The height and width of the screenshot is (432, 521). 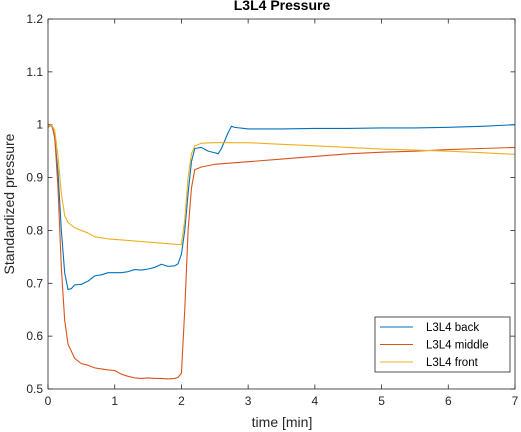 I want to click on x-tick-label: 5, so click(x=381, y=401).